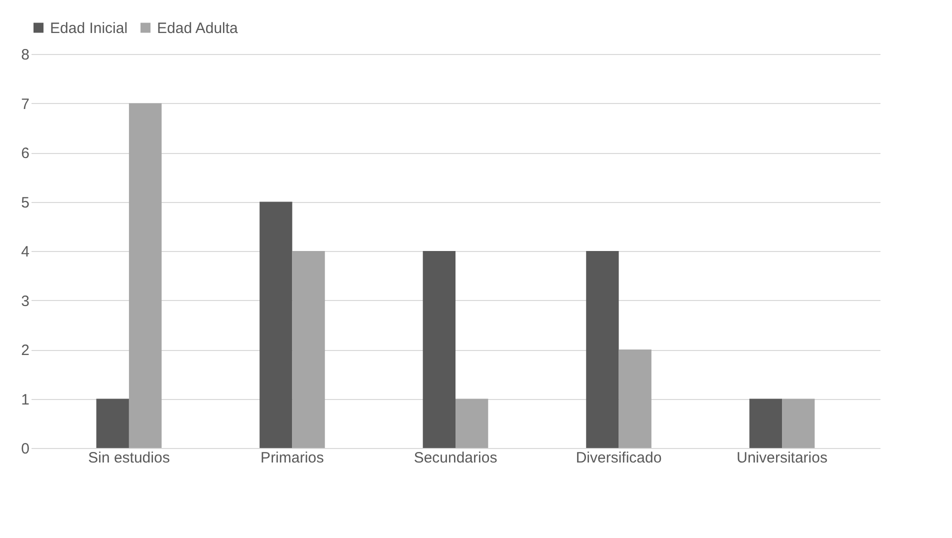 This screenshot has height=538, width=952. I want to click on y-tick-label: 0, so click(25, 449).